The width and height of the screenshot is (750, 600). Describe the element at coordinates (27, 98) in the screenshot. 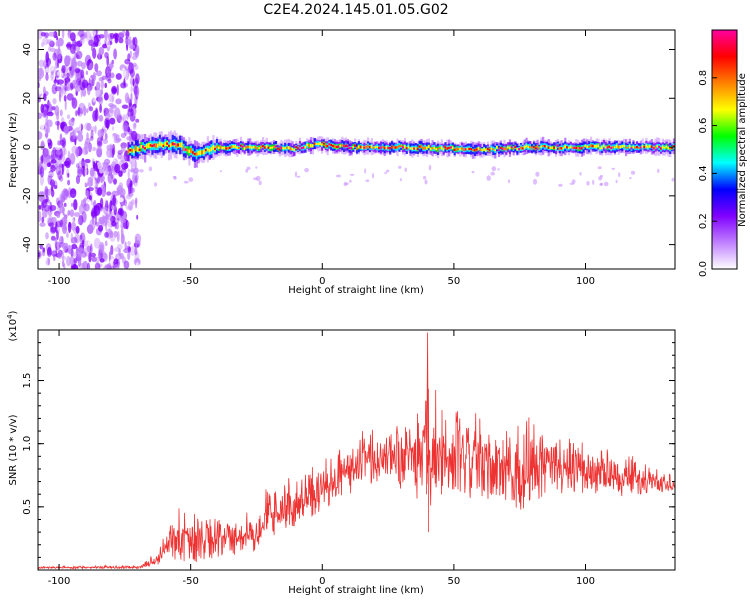

I see `y-tick-label: 20` at that location.